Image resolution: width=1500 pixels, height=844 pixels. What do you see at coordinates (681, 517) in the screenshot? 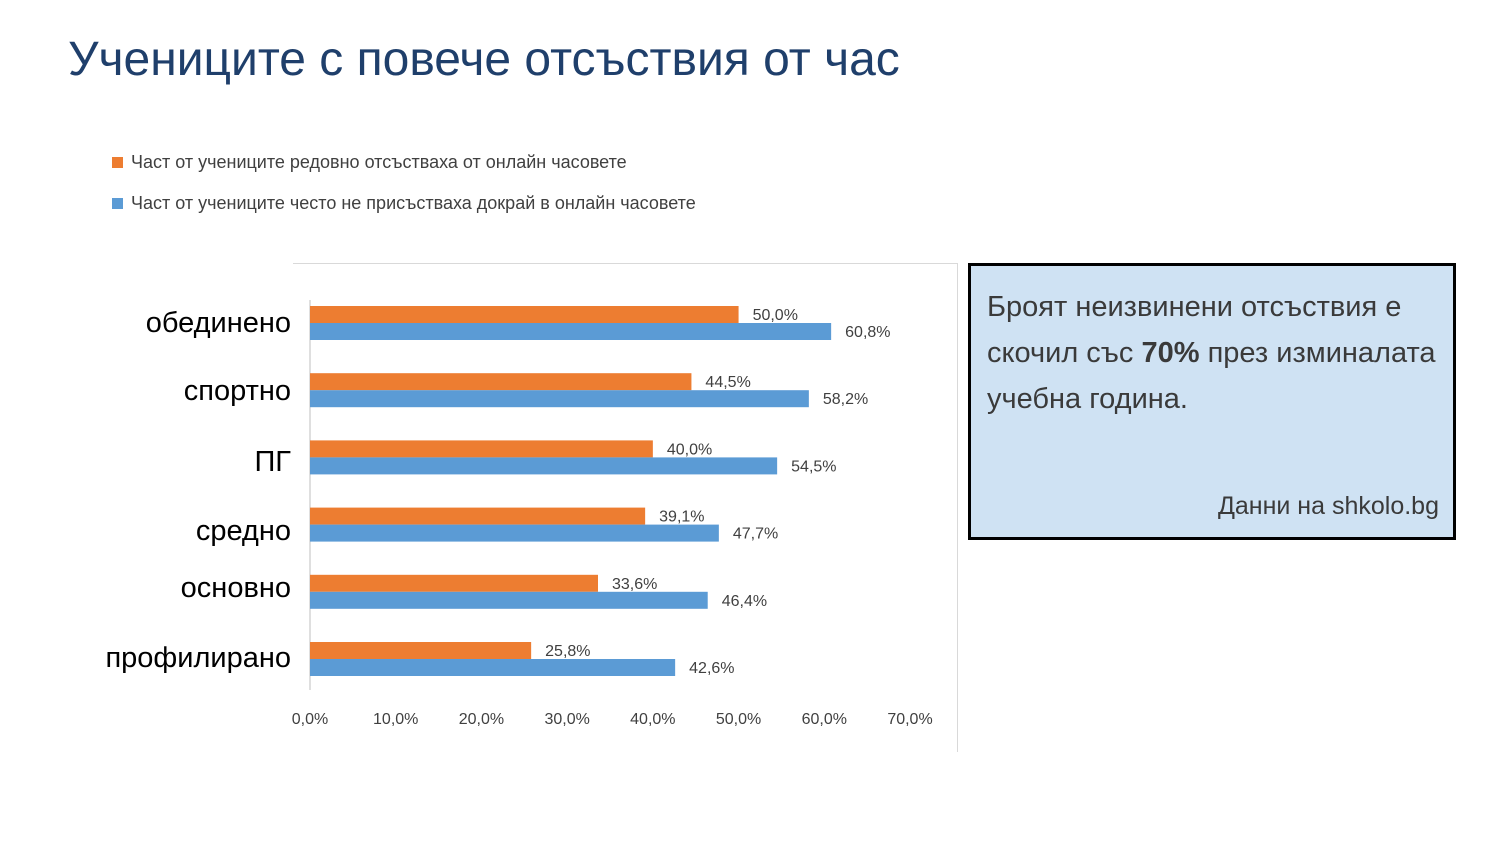
I see `data-label-series-1: 39,1%` at bounding box center [681, 517].